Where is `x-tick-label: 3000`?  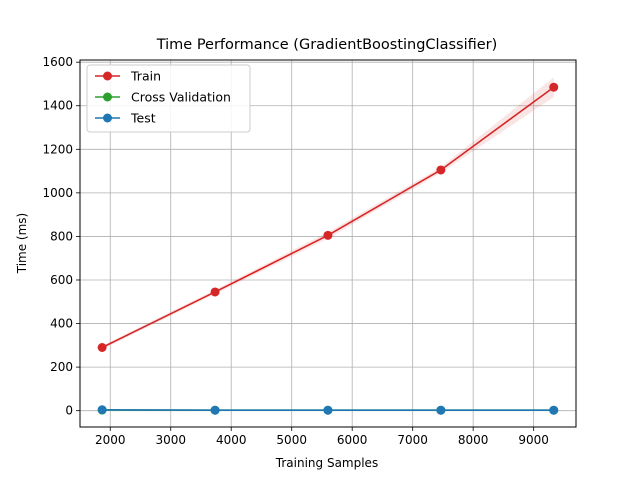 x-tick-label: 3000 is located at coordinates (170, 440).